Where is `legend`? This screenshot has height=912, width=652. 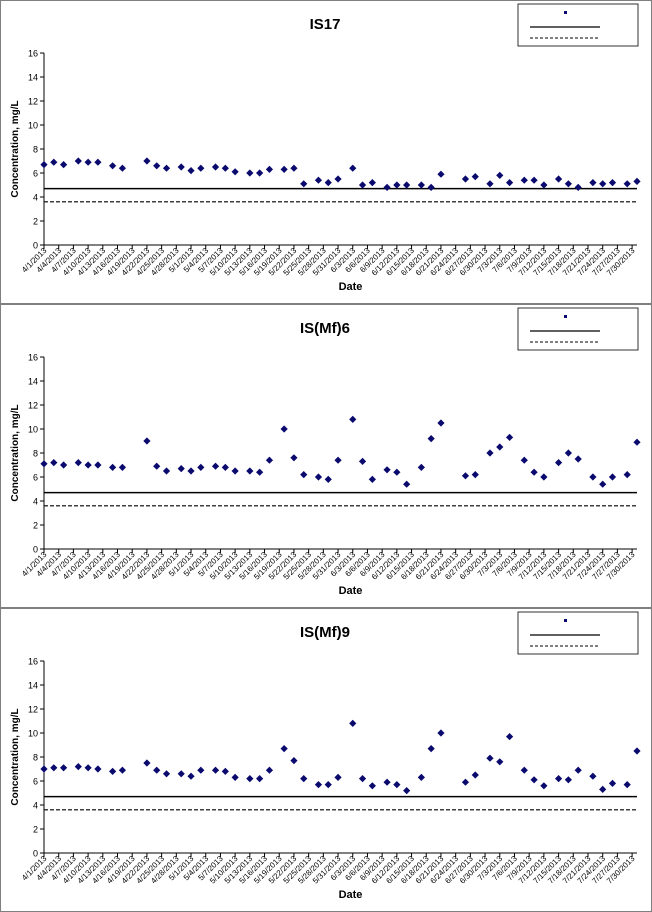 legend is located at coordinates (578, 633).